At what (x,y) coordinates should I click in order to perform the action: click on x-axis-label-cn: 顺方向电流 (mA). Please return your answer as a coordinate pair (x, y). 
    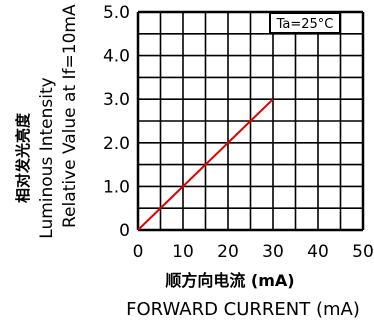
    Looking at the image, I should click on (229, 280).